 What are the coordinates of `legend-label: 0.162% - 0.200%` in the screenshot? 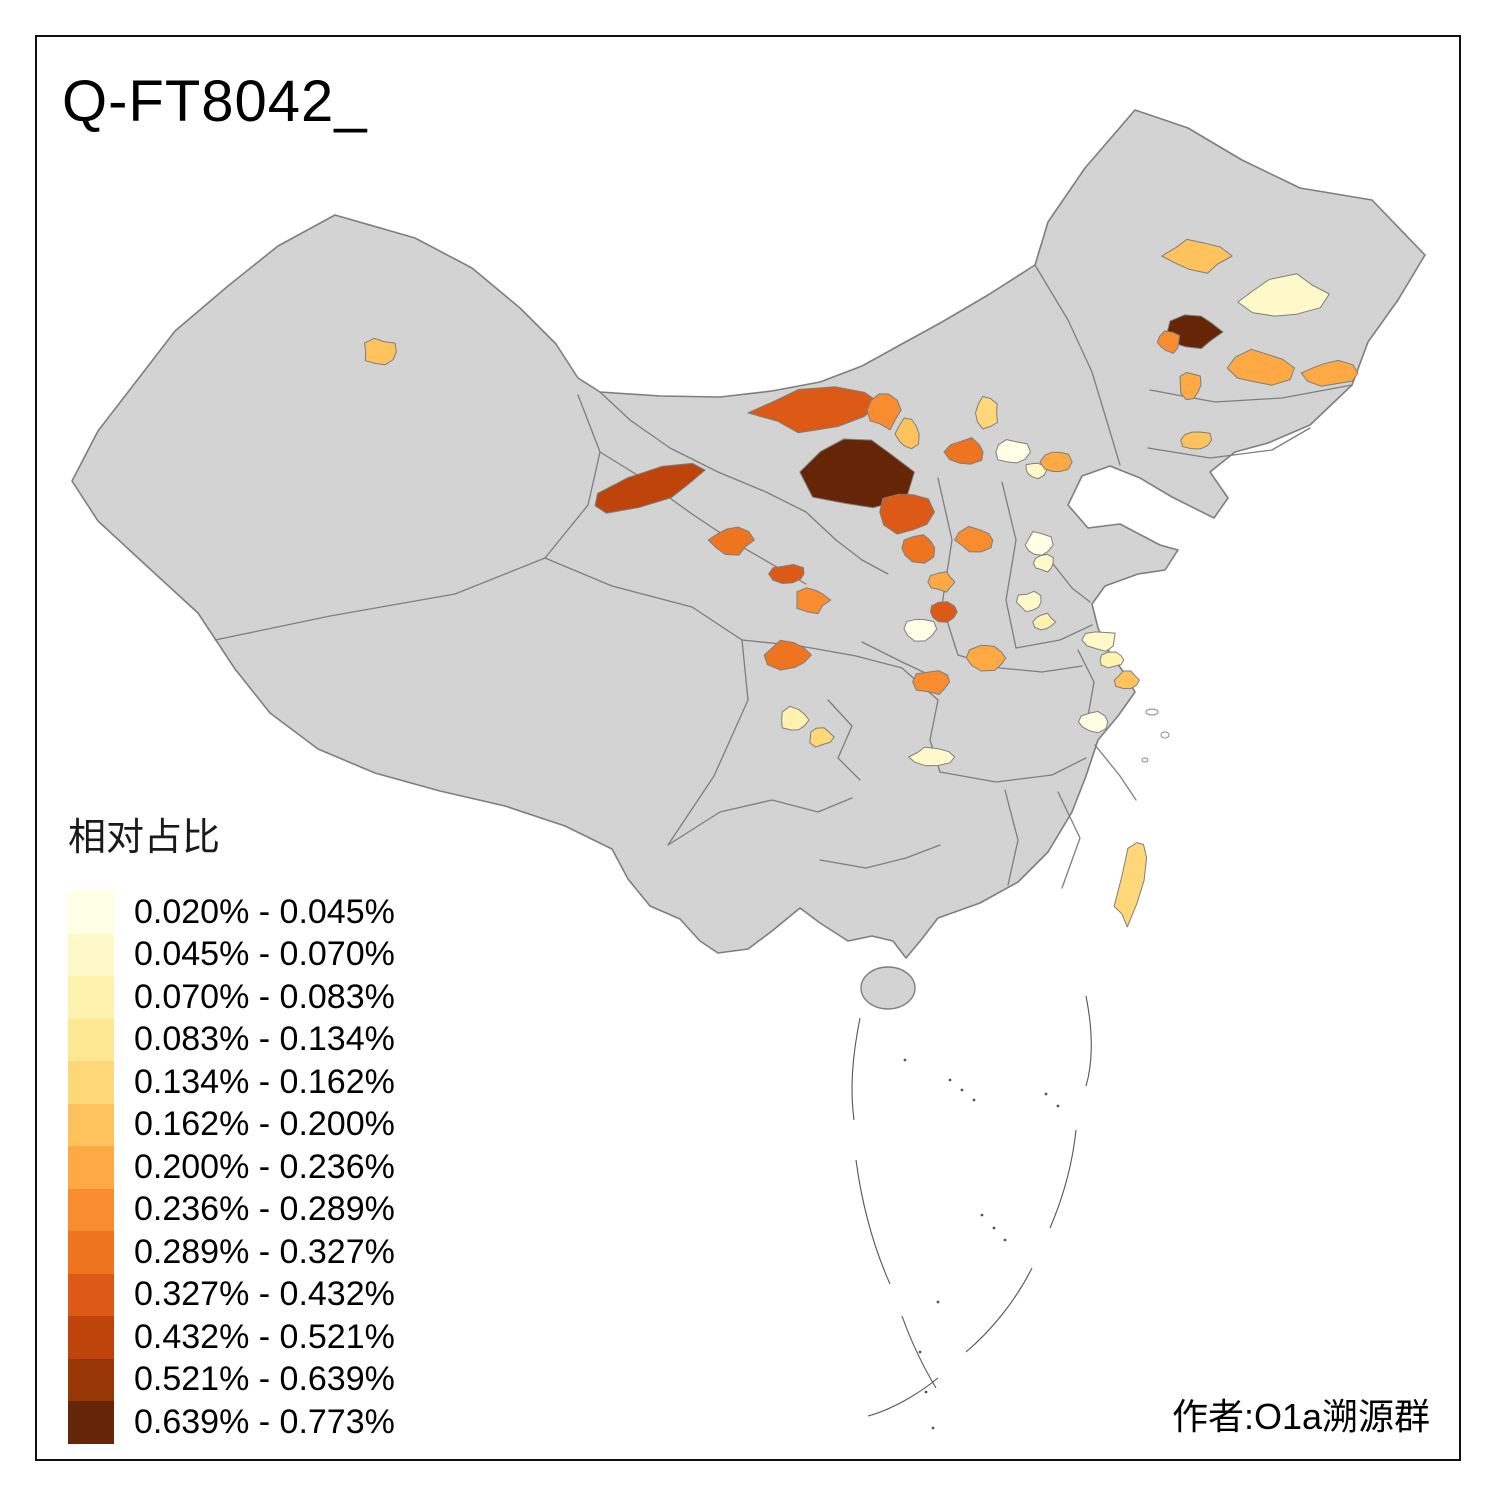 It's located at (264, 1124).